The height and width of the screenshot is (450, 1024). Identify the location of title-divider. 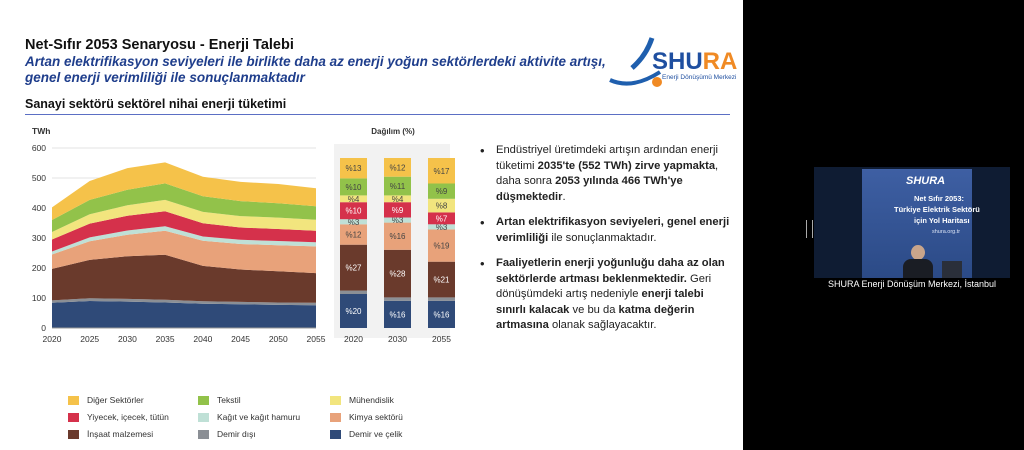
(377, 114).